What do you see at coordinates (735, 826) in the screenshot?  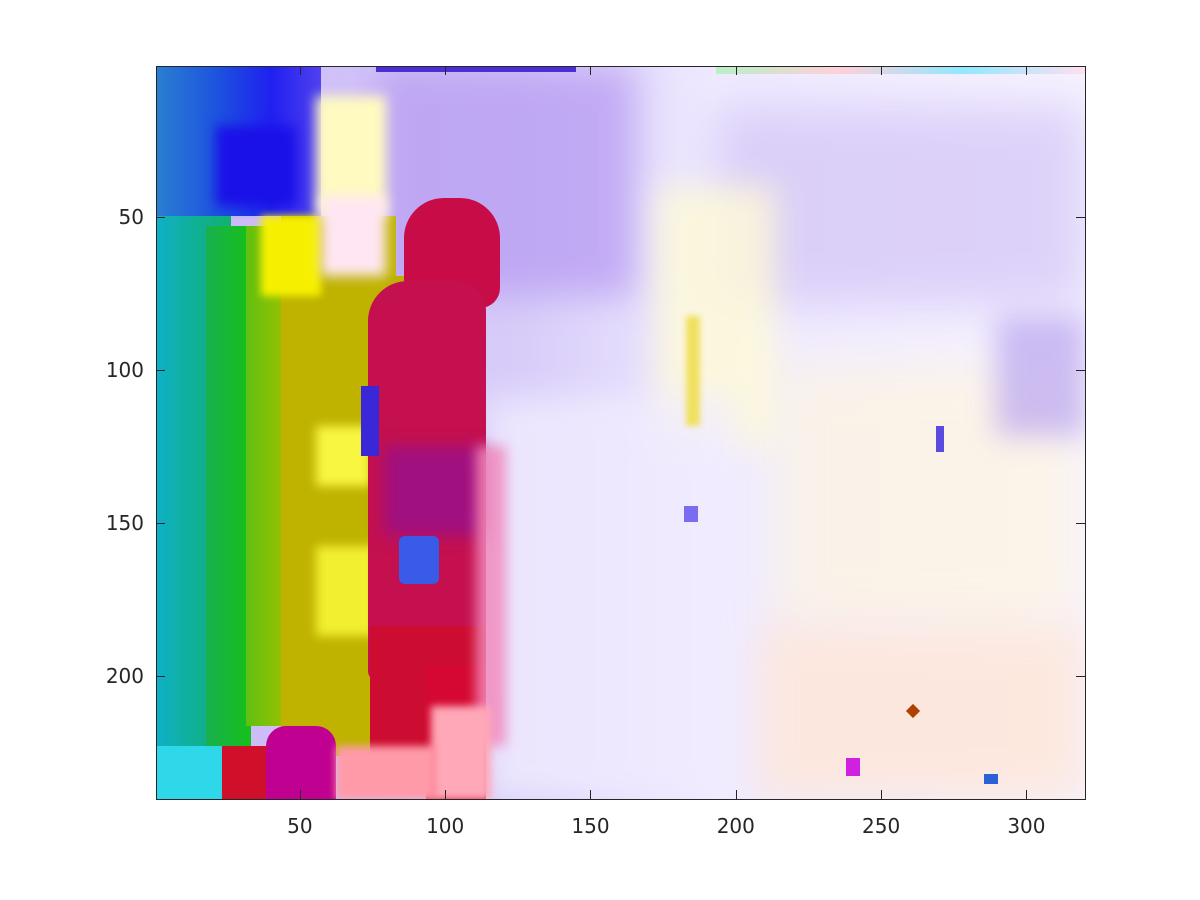 I see `x-tick-label: 200` at bounding box center [735, 826].